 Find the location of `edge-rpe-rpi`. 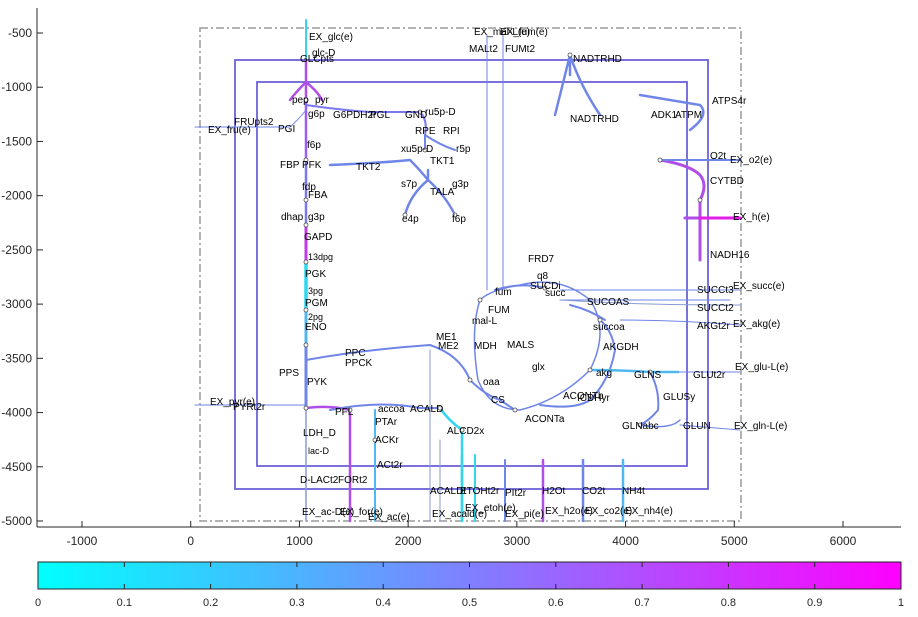

edge-rpe-rpi is located at coordinates (440, 142).